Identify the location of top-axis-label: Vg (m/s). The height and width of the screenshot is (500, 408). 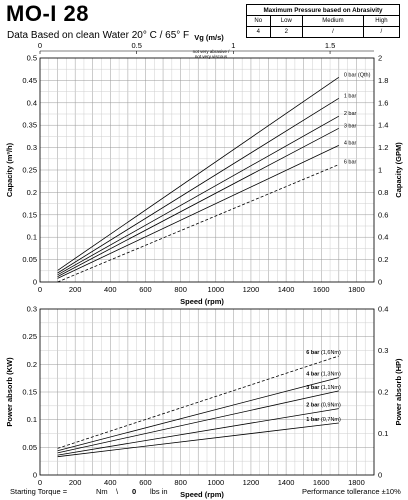
(209, 37).